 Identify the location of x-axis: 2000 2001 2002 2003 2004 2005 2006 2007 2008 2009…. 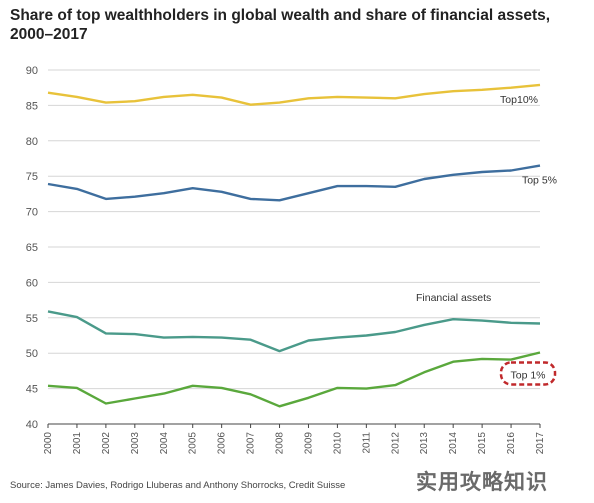
(294, 439).